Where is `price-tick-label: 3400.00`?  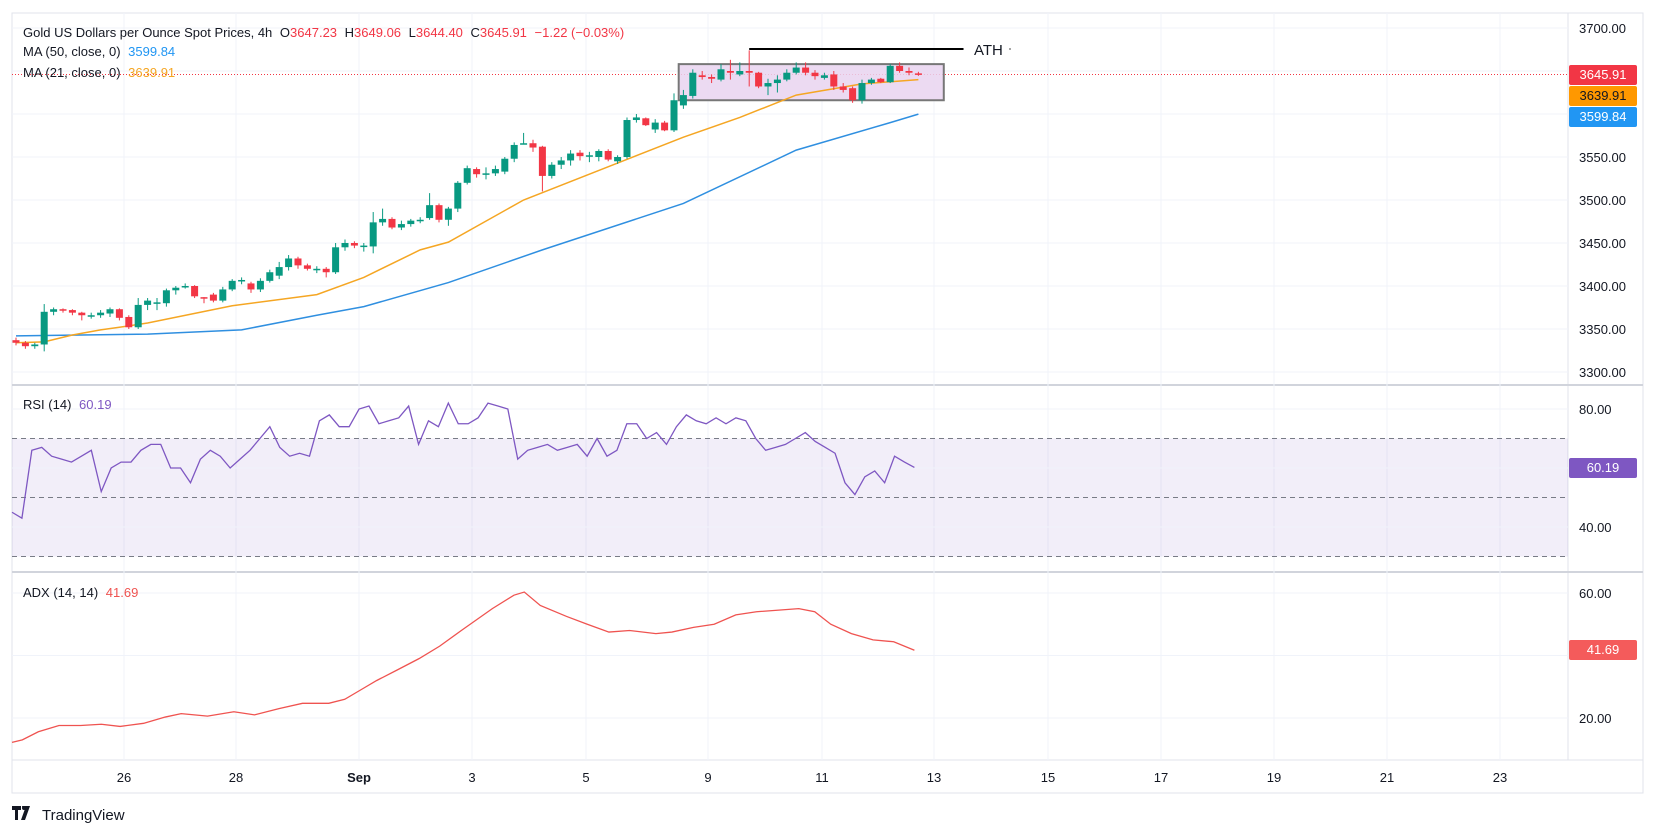 price-tick-label: 3400.00 is located at coordinates (1602, 286).